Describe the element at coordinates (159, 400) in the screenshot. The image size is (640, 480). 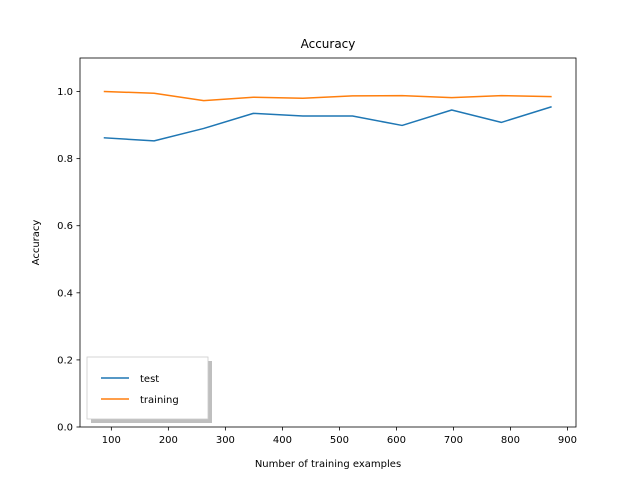
I see `legend-label-training: training` at that location.